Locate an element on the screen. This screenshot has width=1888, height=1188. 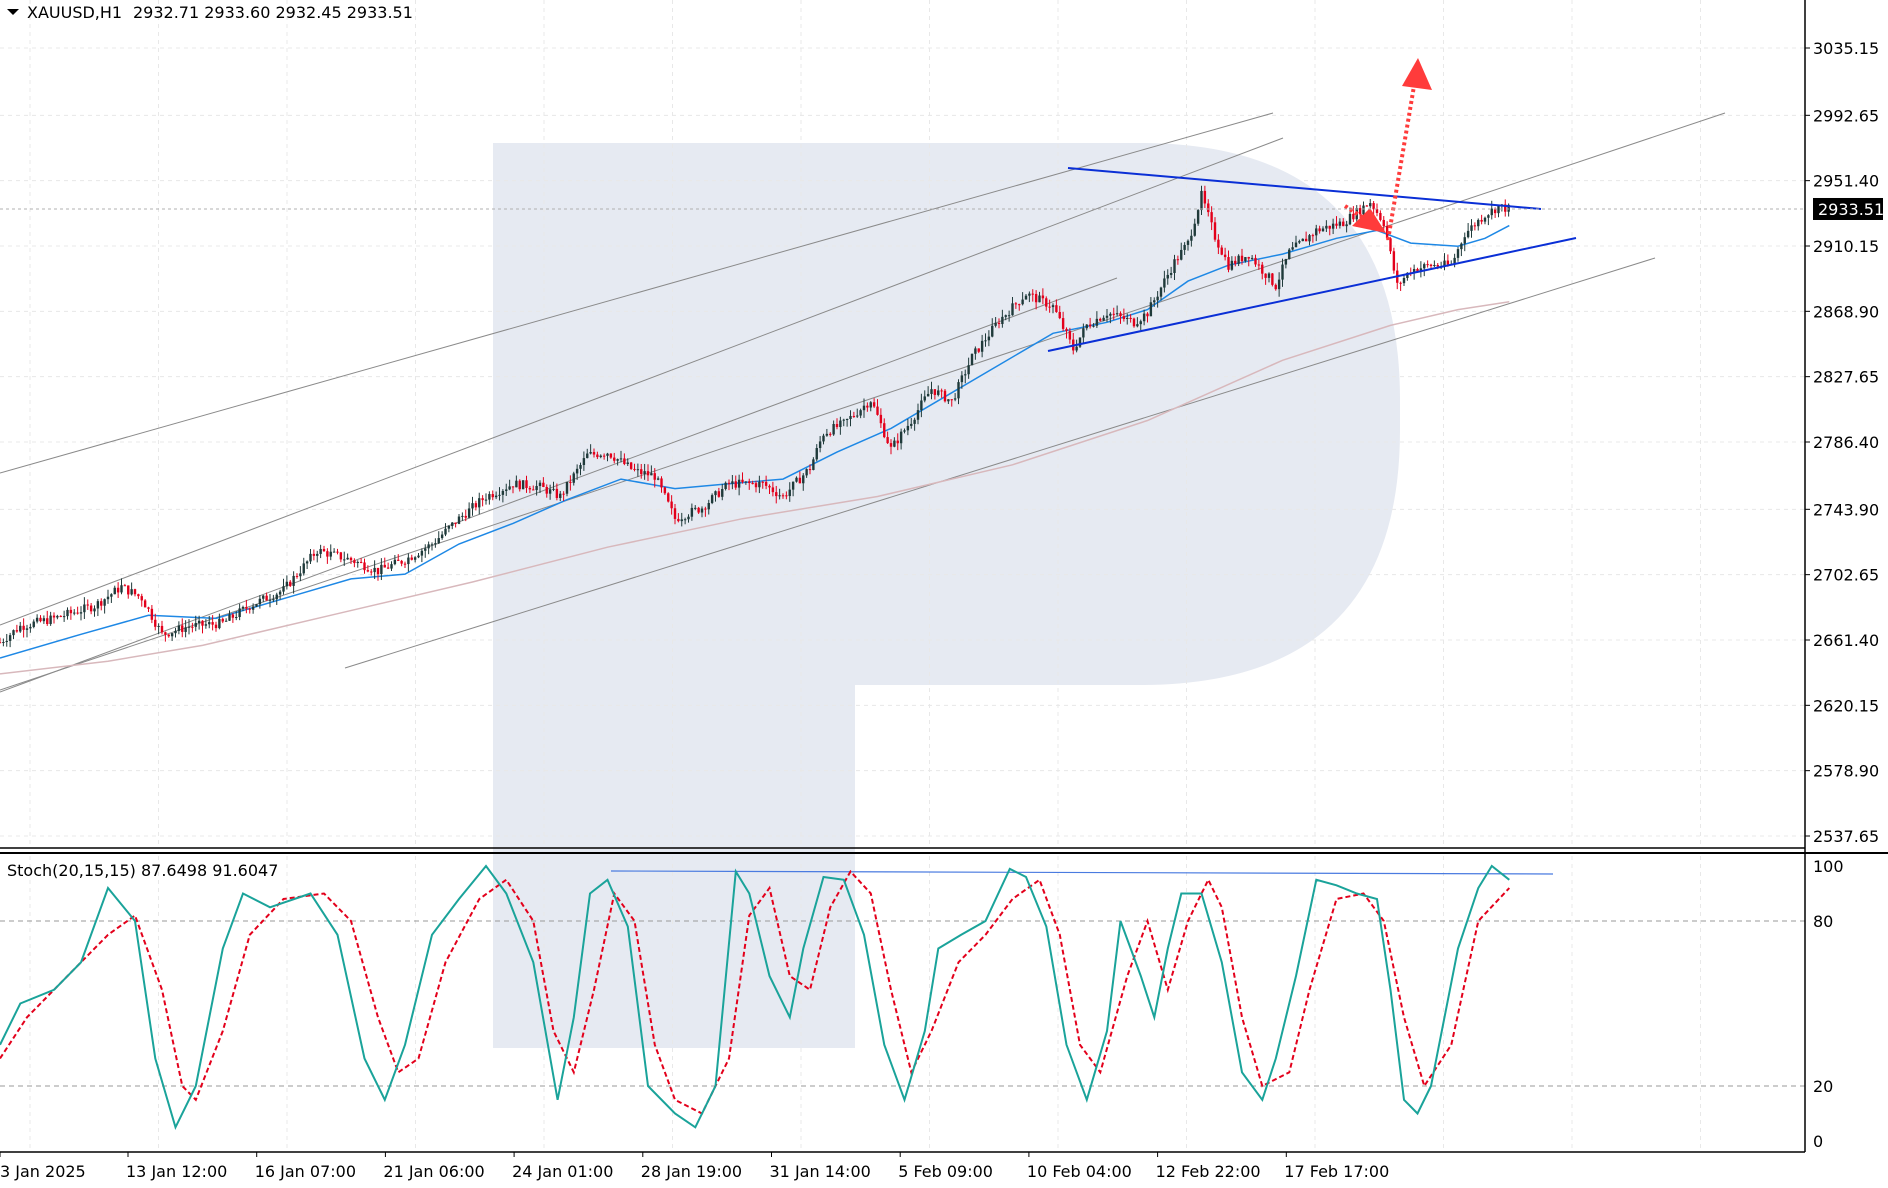
triangle-pattern-lines is located at coordinates (1312, 259).